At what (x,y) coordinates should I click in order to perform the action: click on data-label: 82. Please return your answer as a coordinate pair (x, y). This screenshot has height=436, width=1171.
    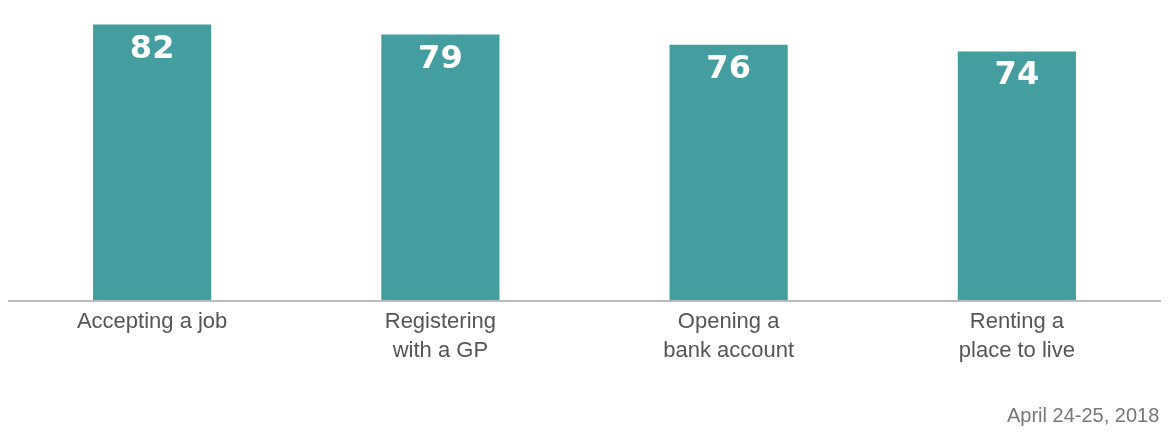
    Looking at the image, I should click on (152, 46).